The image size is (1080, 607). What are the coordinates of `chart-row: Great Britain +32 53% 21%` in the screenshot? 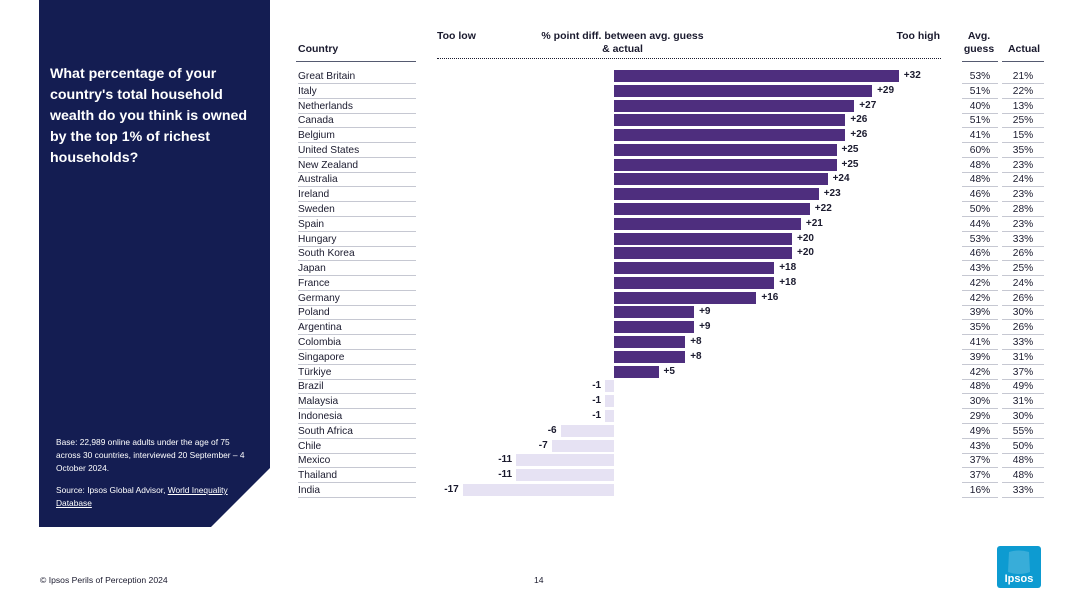 It's located at (540, 76).